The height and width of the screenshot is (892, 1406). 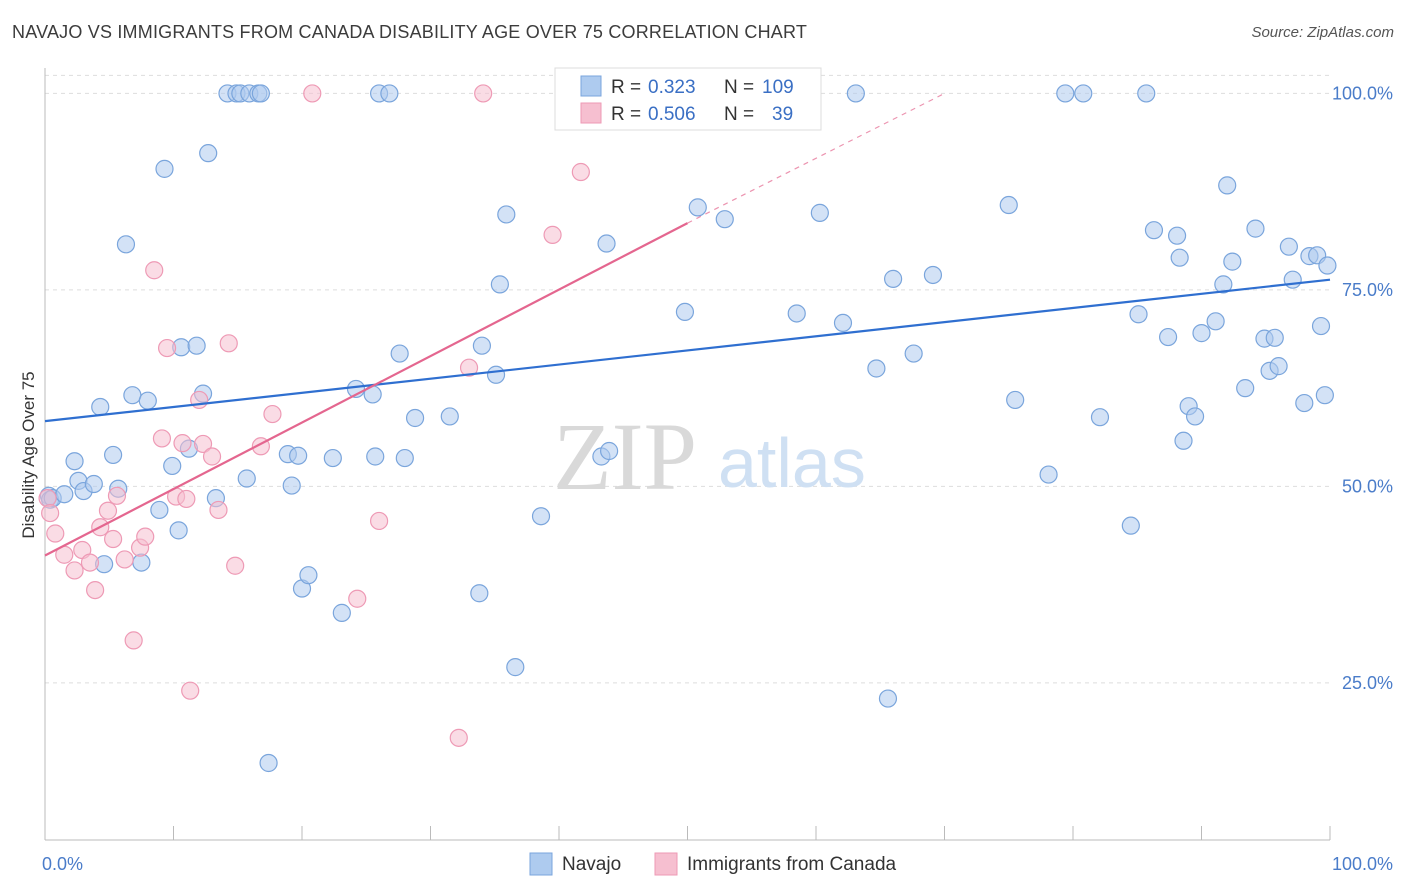 What do you see at coordinates (62, 864) in the screenshot?
I see `x-tick-label-min: 0.0%` at bounding box center [62, 864].